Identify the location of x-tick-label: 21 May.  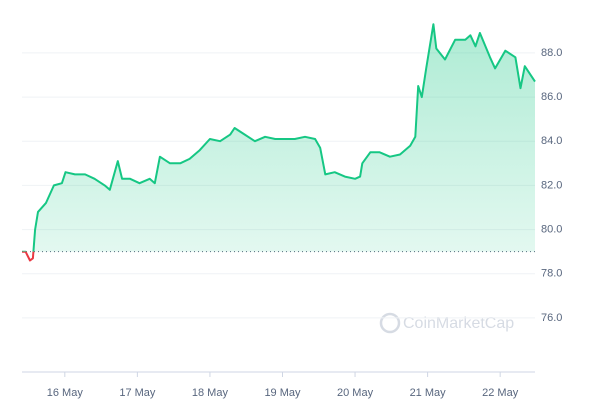
(428, 393).